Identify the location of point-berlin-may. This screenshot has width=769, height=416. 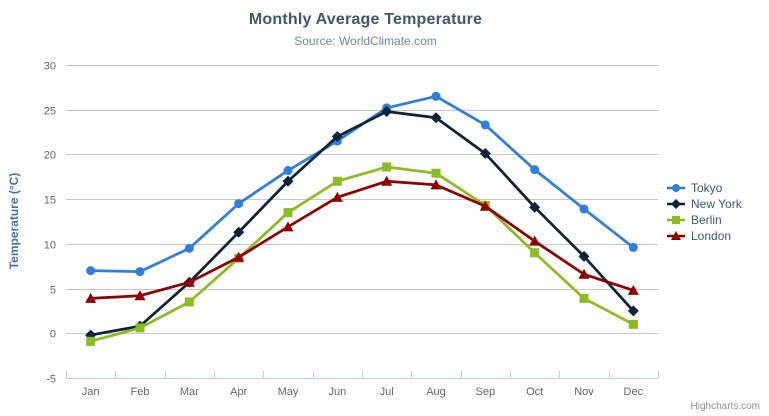
(288, 213).